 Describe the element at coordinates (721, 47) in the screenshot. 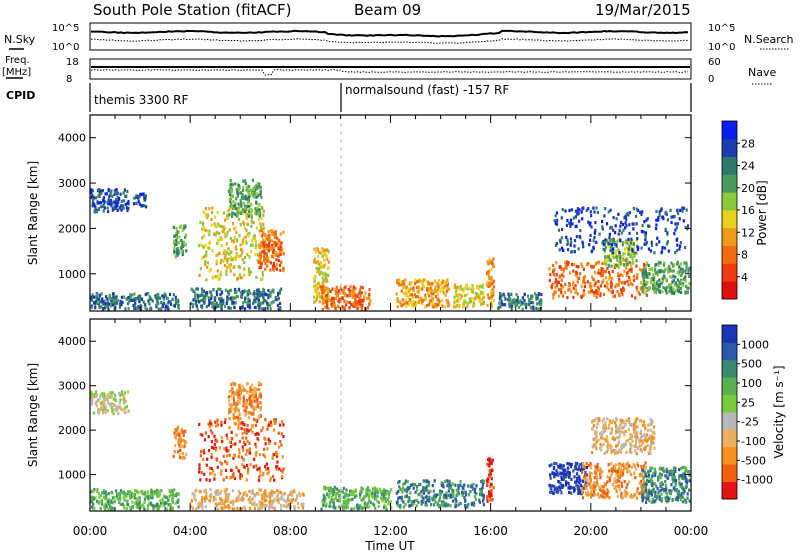

I see `noise-tick-low-right: 10^0` at that location.